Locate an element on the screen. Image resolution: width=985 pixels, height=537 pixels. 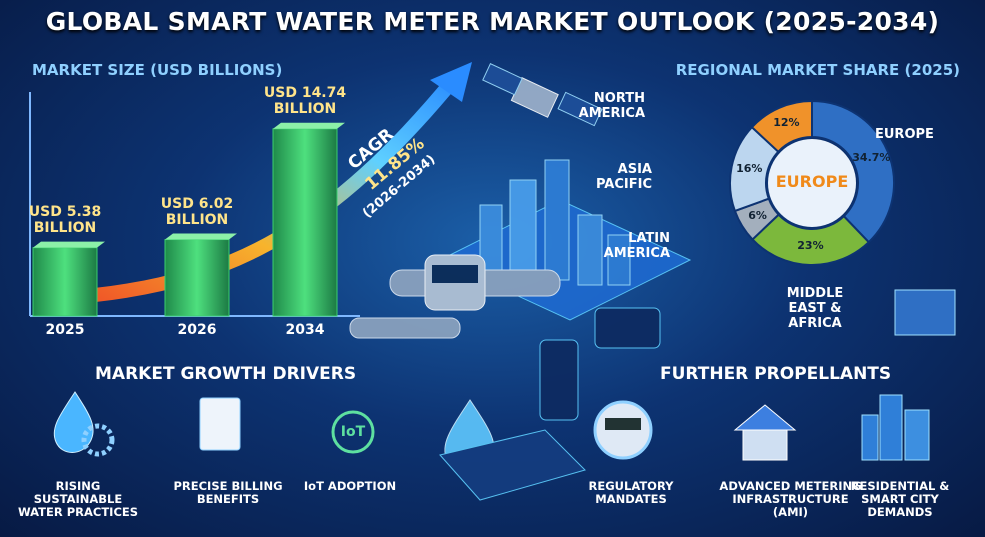
legend-label: ASIA PACIFIC is located at coordinates (623, 177).